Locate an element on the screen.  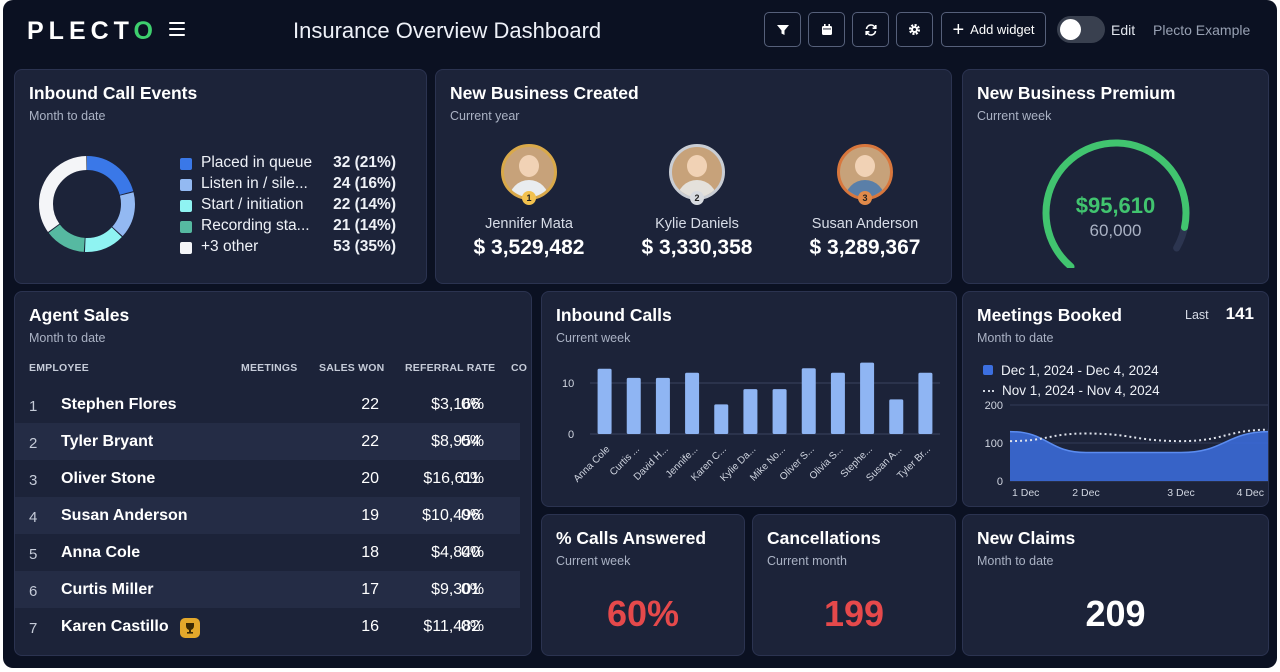
top-performer: 1 Jennifer Mata $ 3,529,482 is located at coordinates (529, 202).